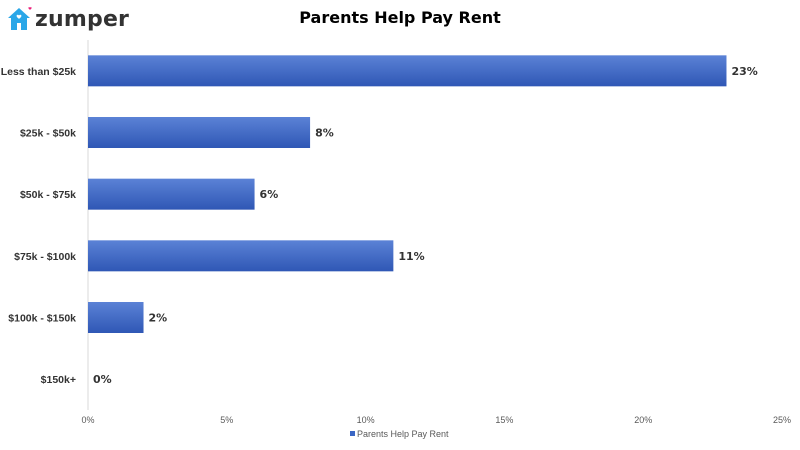 The height and width of the screenshot is (450, 800). Describe the element at coordinates (42, 319) in the screenshot. I see `category-label: $100k - $150k` at that location.